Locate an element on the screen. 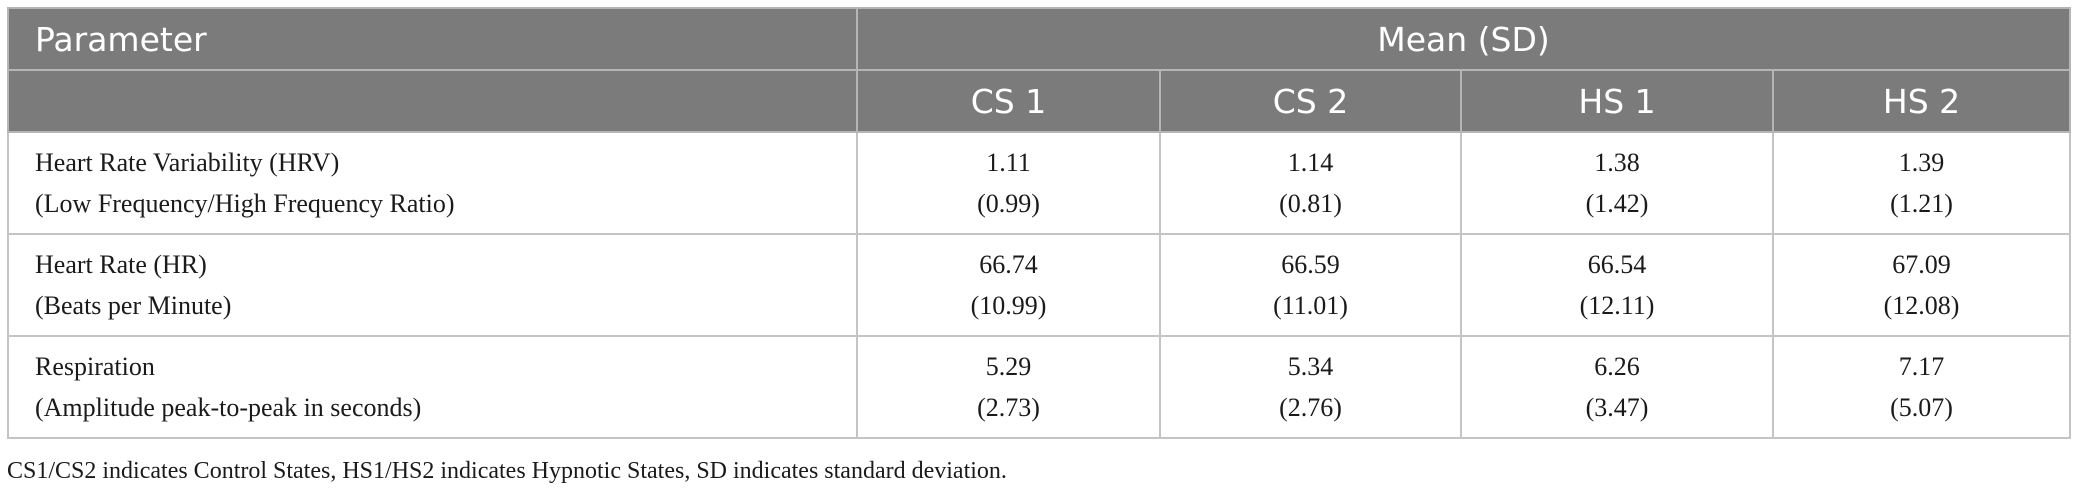  header-row-top: Parameter Mean (SD) is located at coordinates (1039, 39).